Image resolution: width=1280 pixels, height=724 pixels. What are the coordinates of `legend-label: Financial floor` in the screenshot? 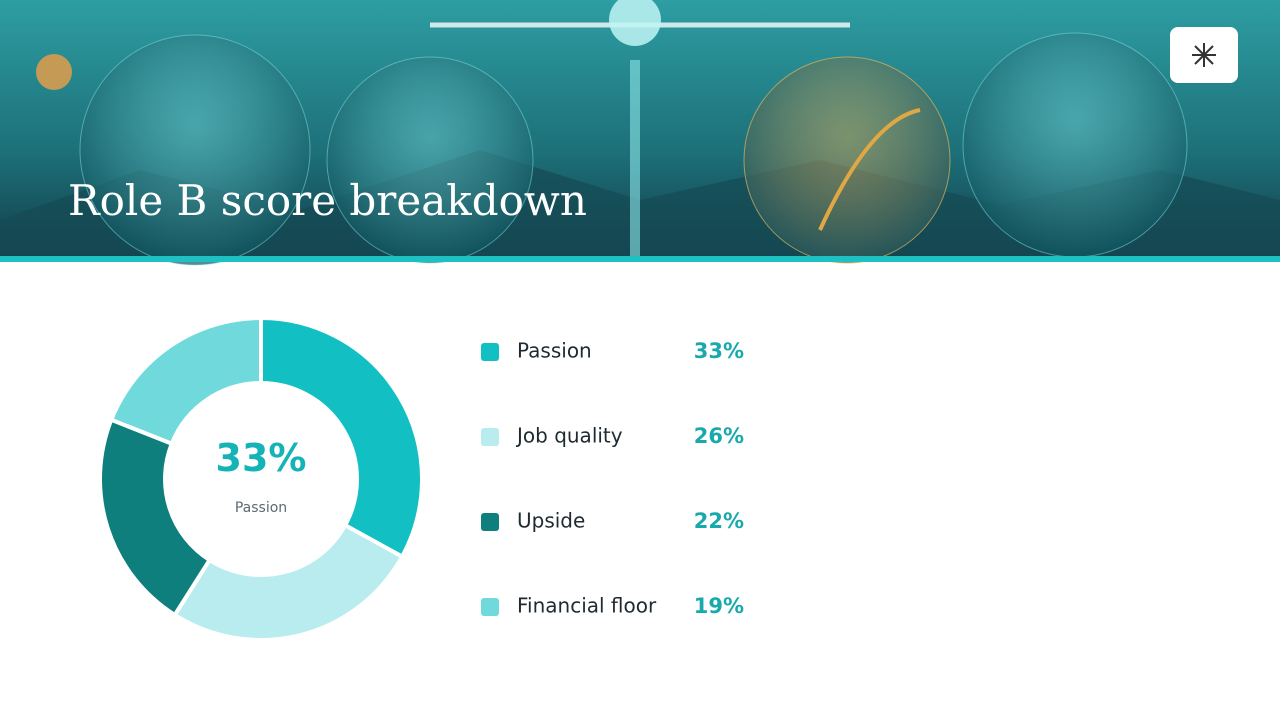 It's located at (587, 606).